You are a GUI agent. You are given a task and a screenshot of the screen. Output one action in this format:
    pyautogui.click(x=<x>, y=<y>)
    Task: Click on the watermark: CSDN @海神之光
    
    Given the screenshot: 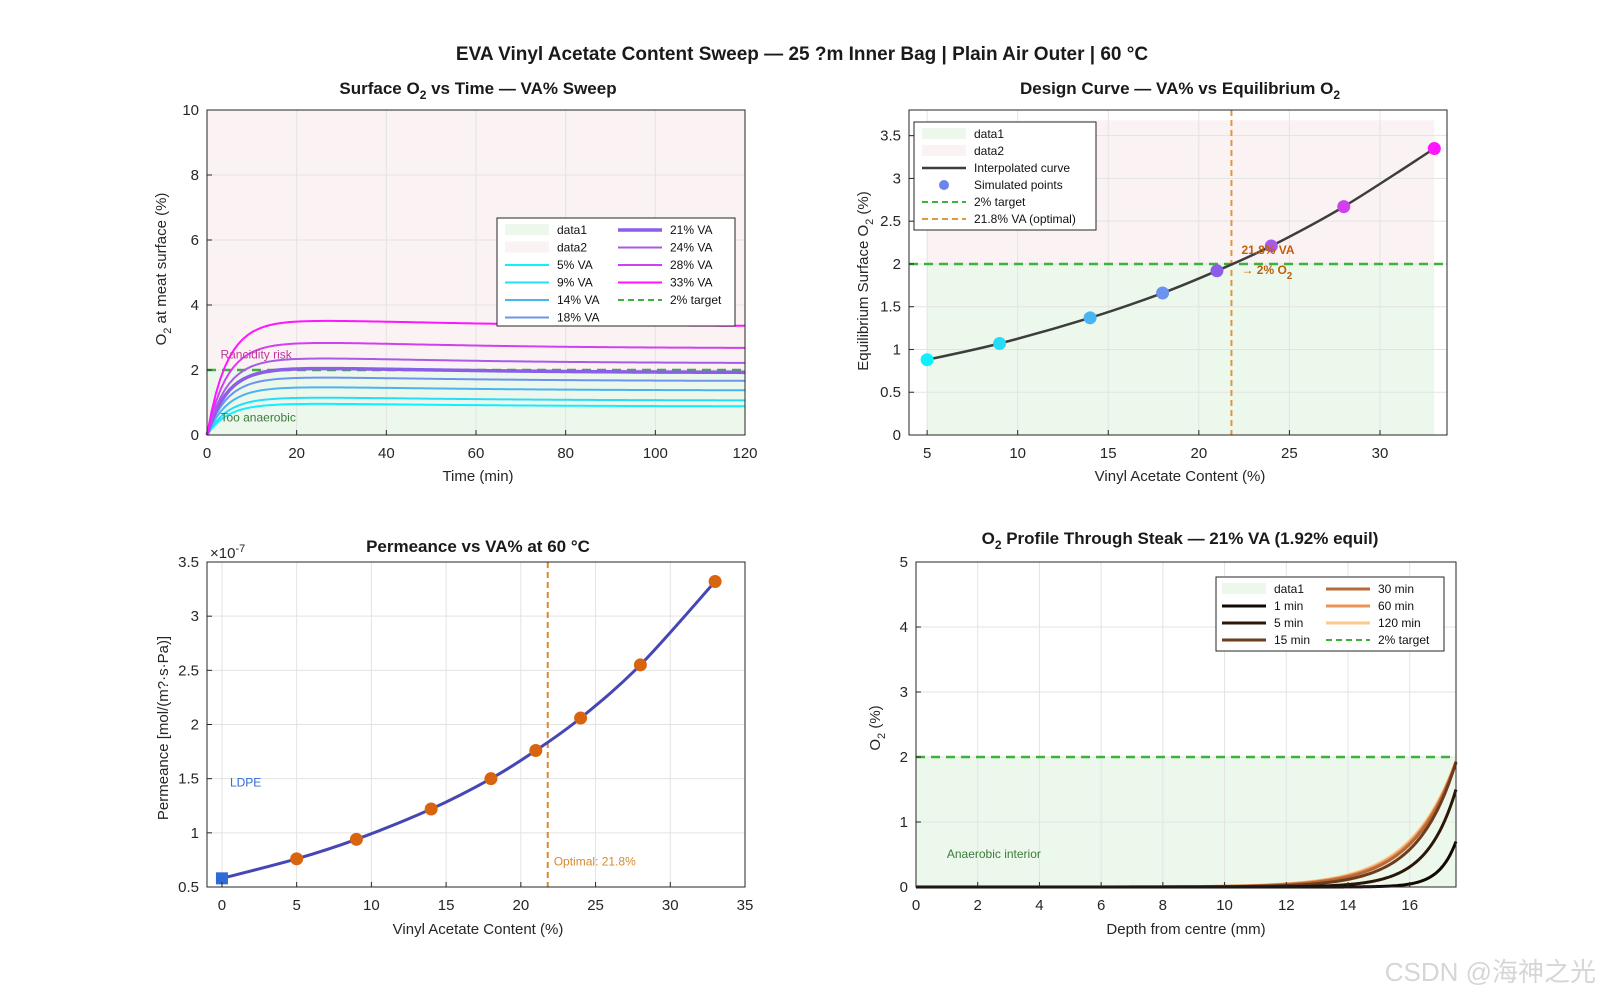 What is the action you would take?
    pyautogui.click(x=1490, y=972)
    